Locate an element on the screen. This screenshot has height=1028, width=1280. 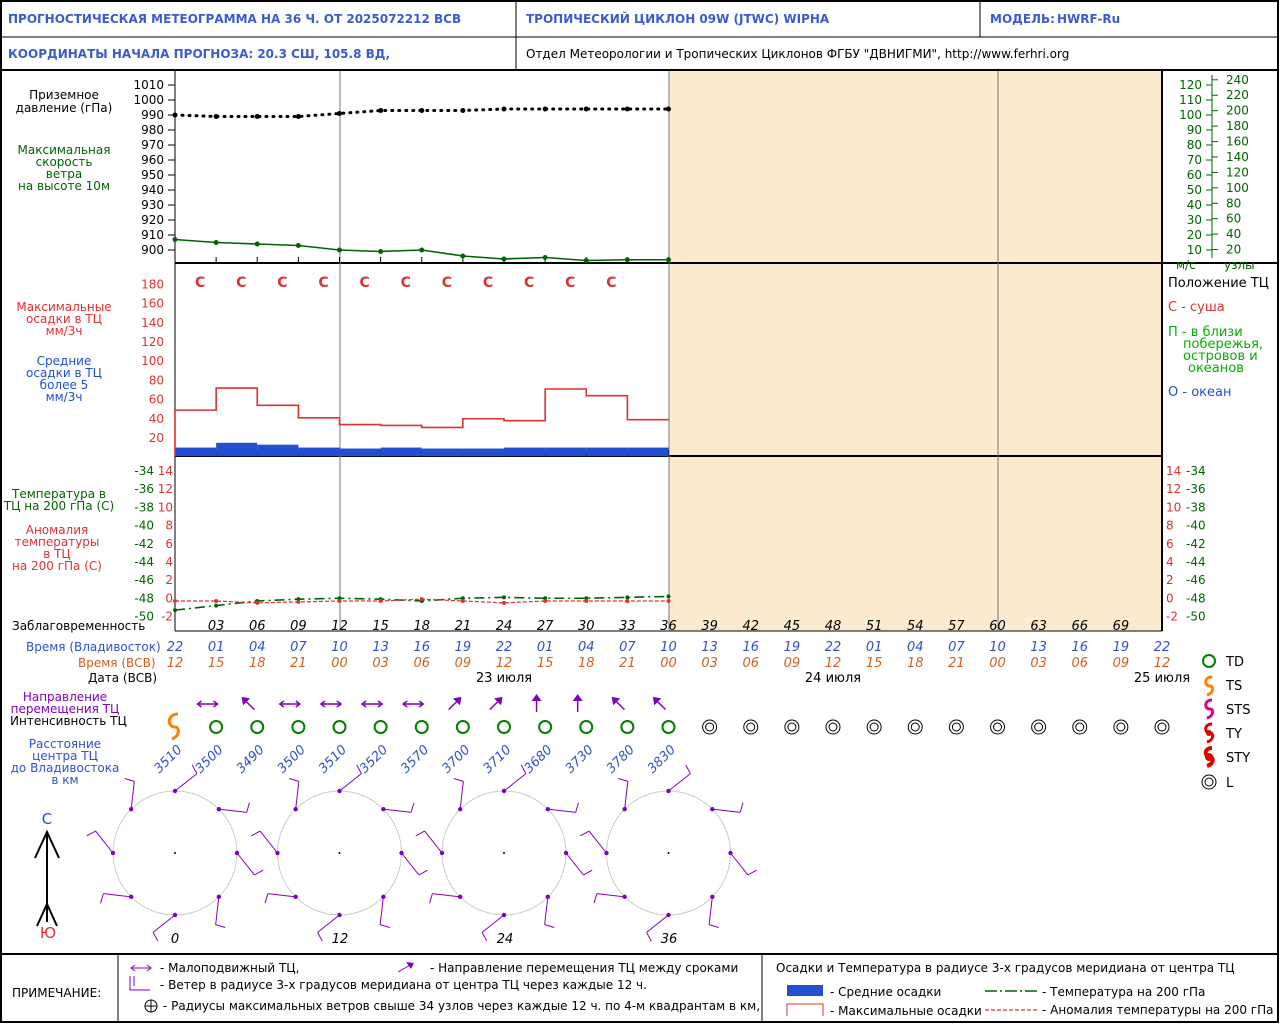
wind-label-4: на высоте 10м is located at coordinates (64, 186).